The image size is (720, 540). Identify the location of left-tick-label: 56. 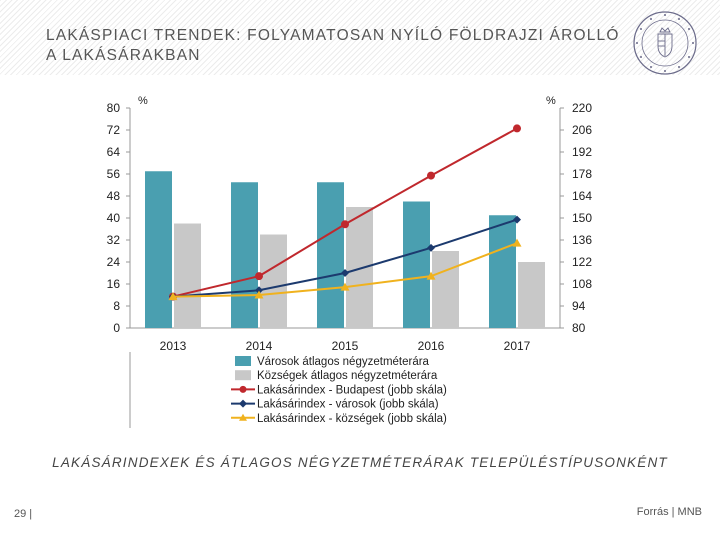
(114, 174).